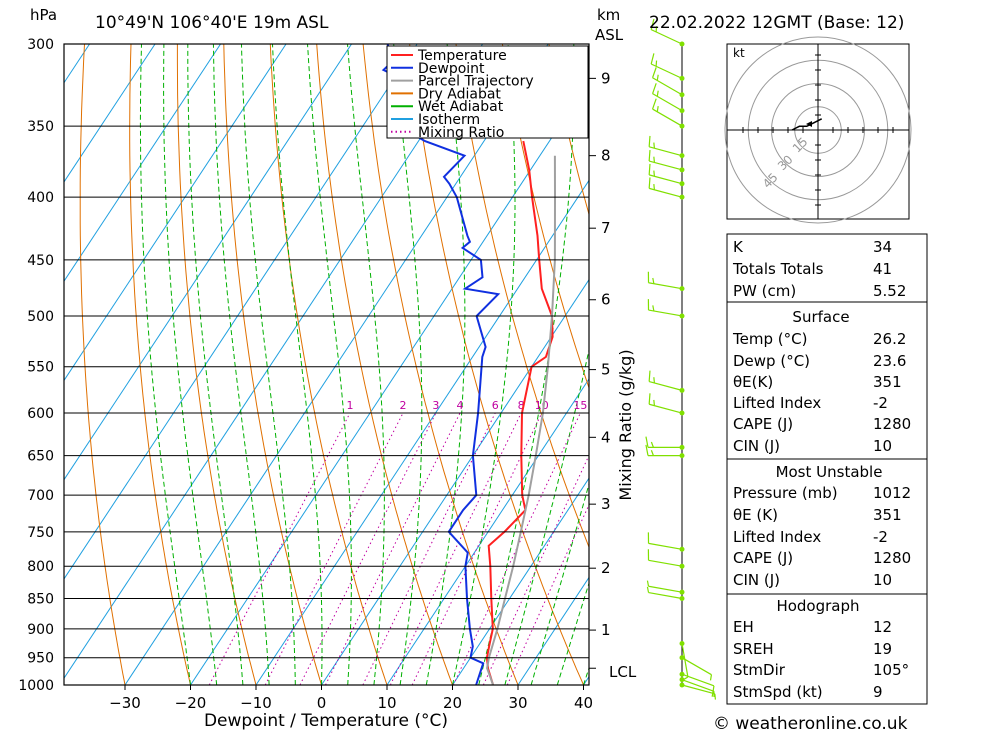 The image size is (1000, 733). Describe the element at coordinates (517, 703) in the screenshot. I see `x-tick-label: 30` at that location.